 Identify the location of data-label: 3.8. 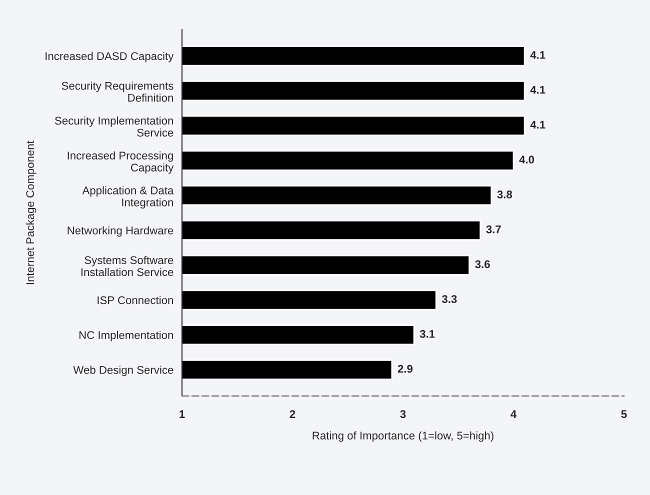
(504, 194).